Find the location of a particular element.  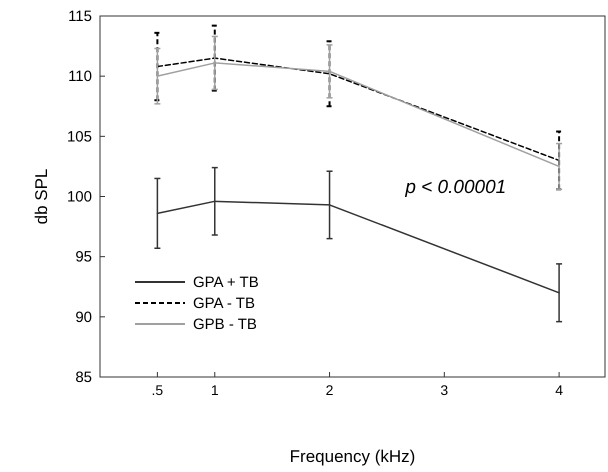

y-tick-label: 95 is located at coordinates (83, 257).